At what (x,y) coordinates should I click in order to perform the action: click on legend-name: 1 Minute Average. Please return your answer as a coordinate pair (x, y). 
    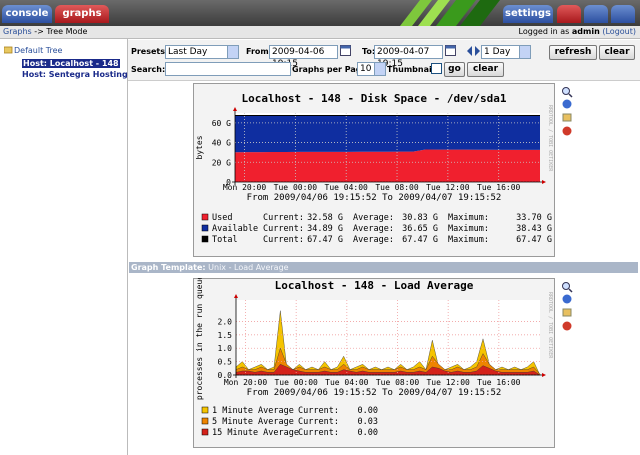
    Looking at the image, I should click on (253, 411).